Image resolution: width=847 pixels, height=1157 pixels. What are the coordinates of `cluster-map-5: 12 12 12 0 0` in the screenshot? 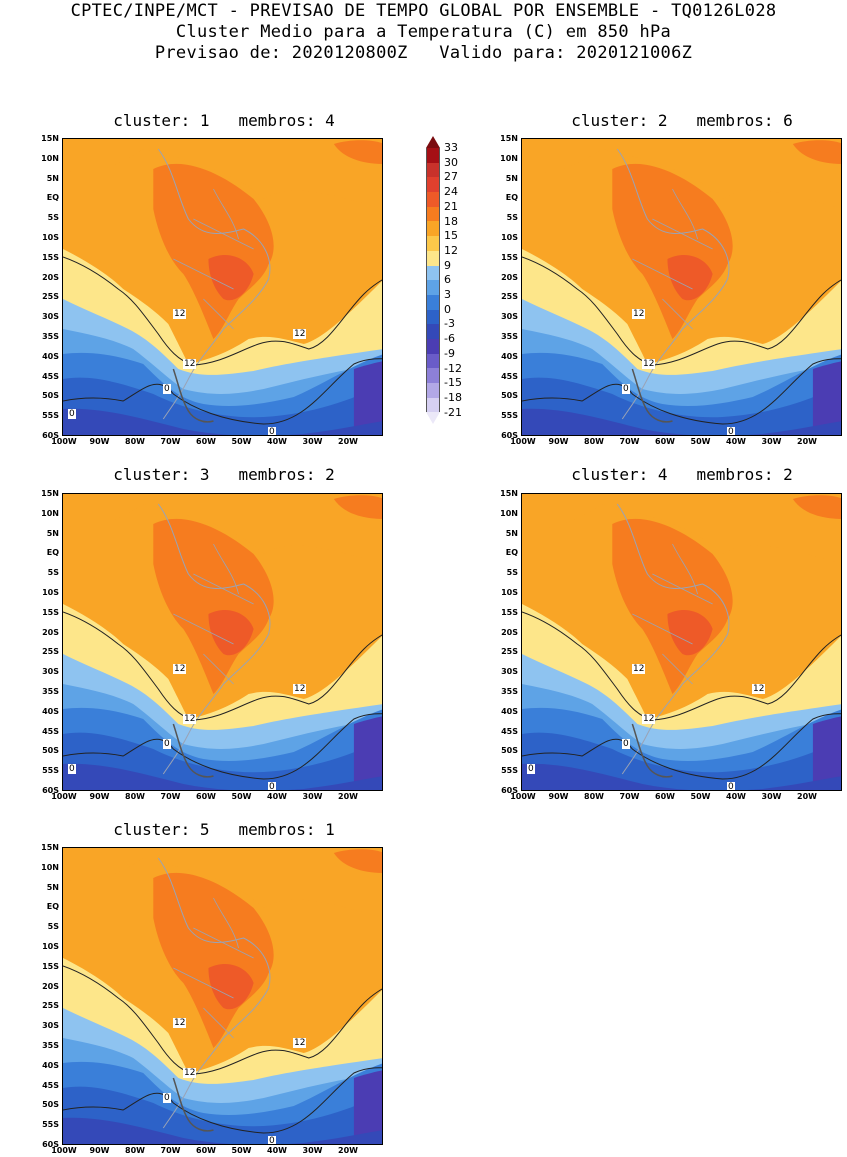 It's located at (222, 996).